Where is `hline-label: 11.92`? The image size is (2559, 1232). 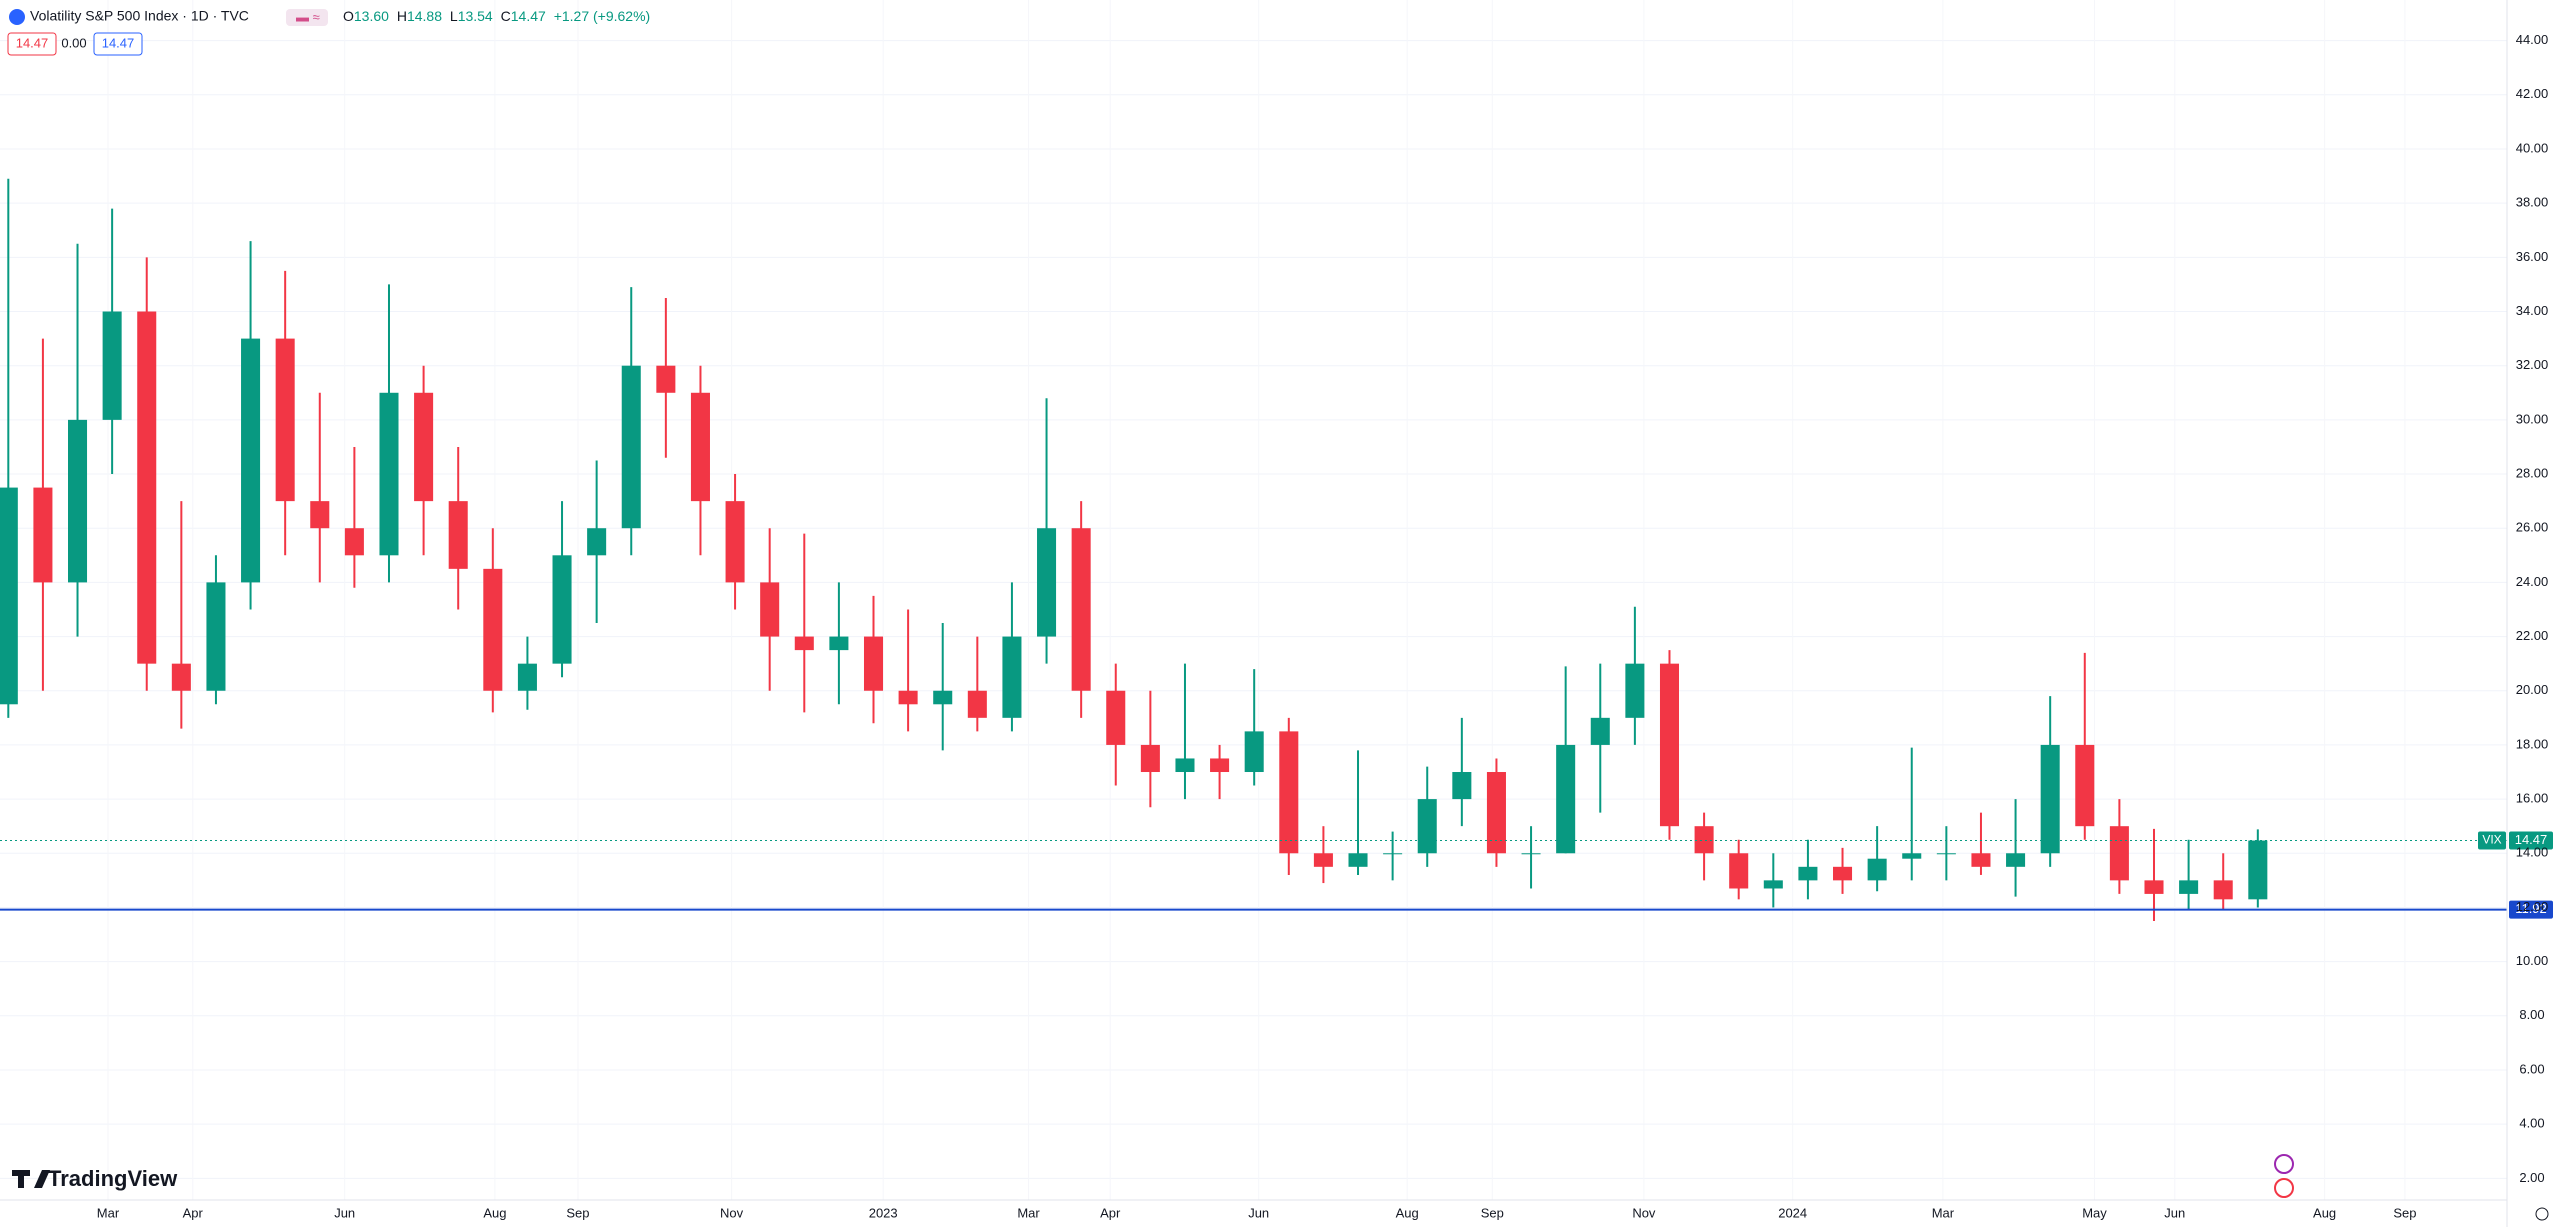
hline-label: 11.92 is located at coordinates (2531, 908).